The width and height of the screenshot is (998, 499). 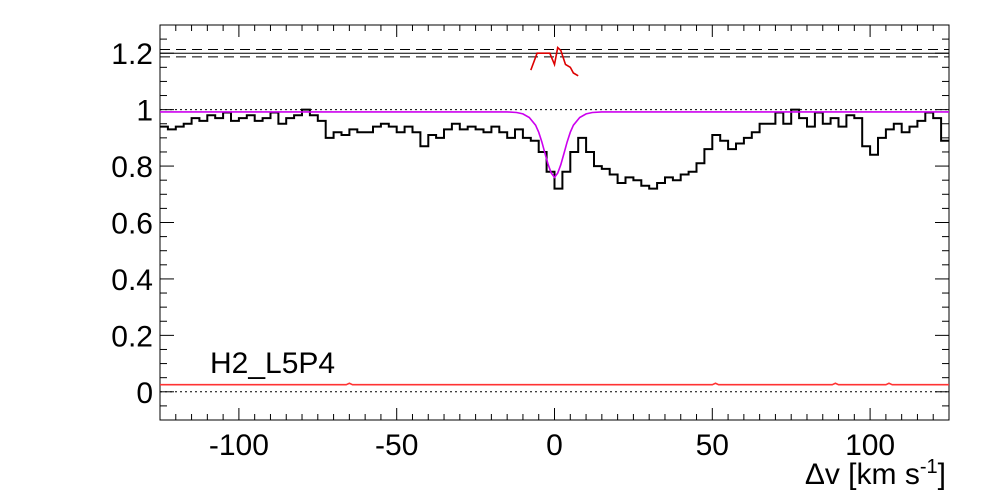 I want to click on error-line, so click(x=554, y=384).